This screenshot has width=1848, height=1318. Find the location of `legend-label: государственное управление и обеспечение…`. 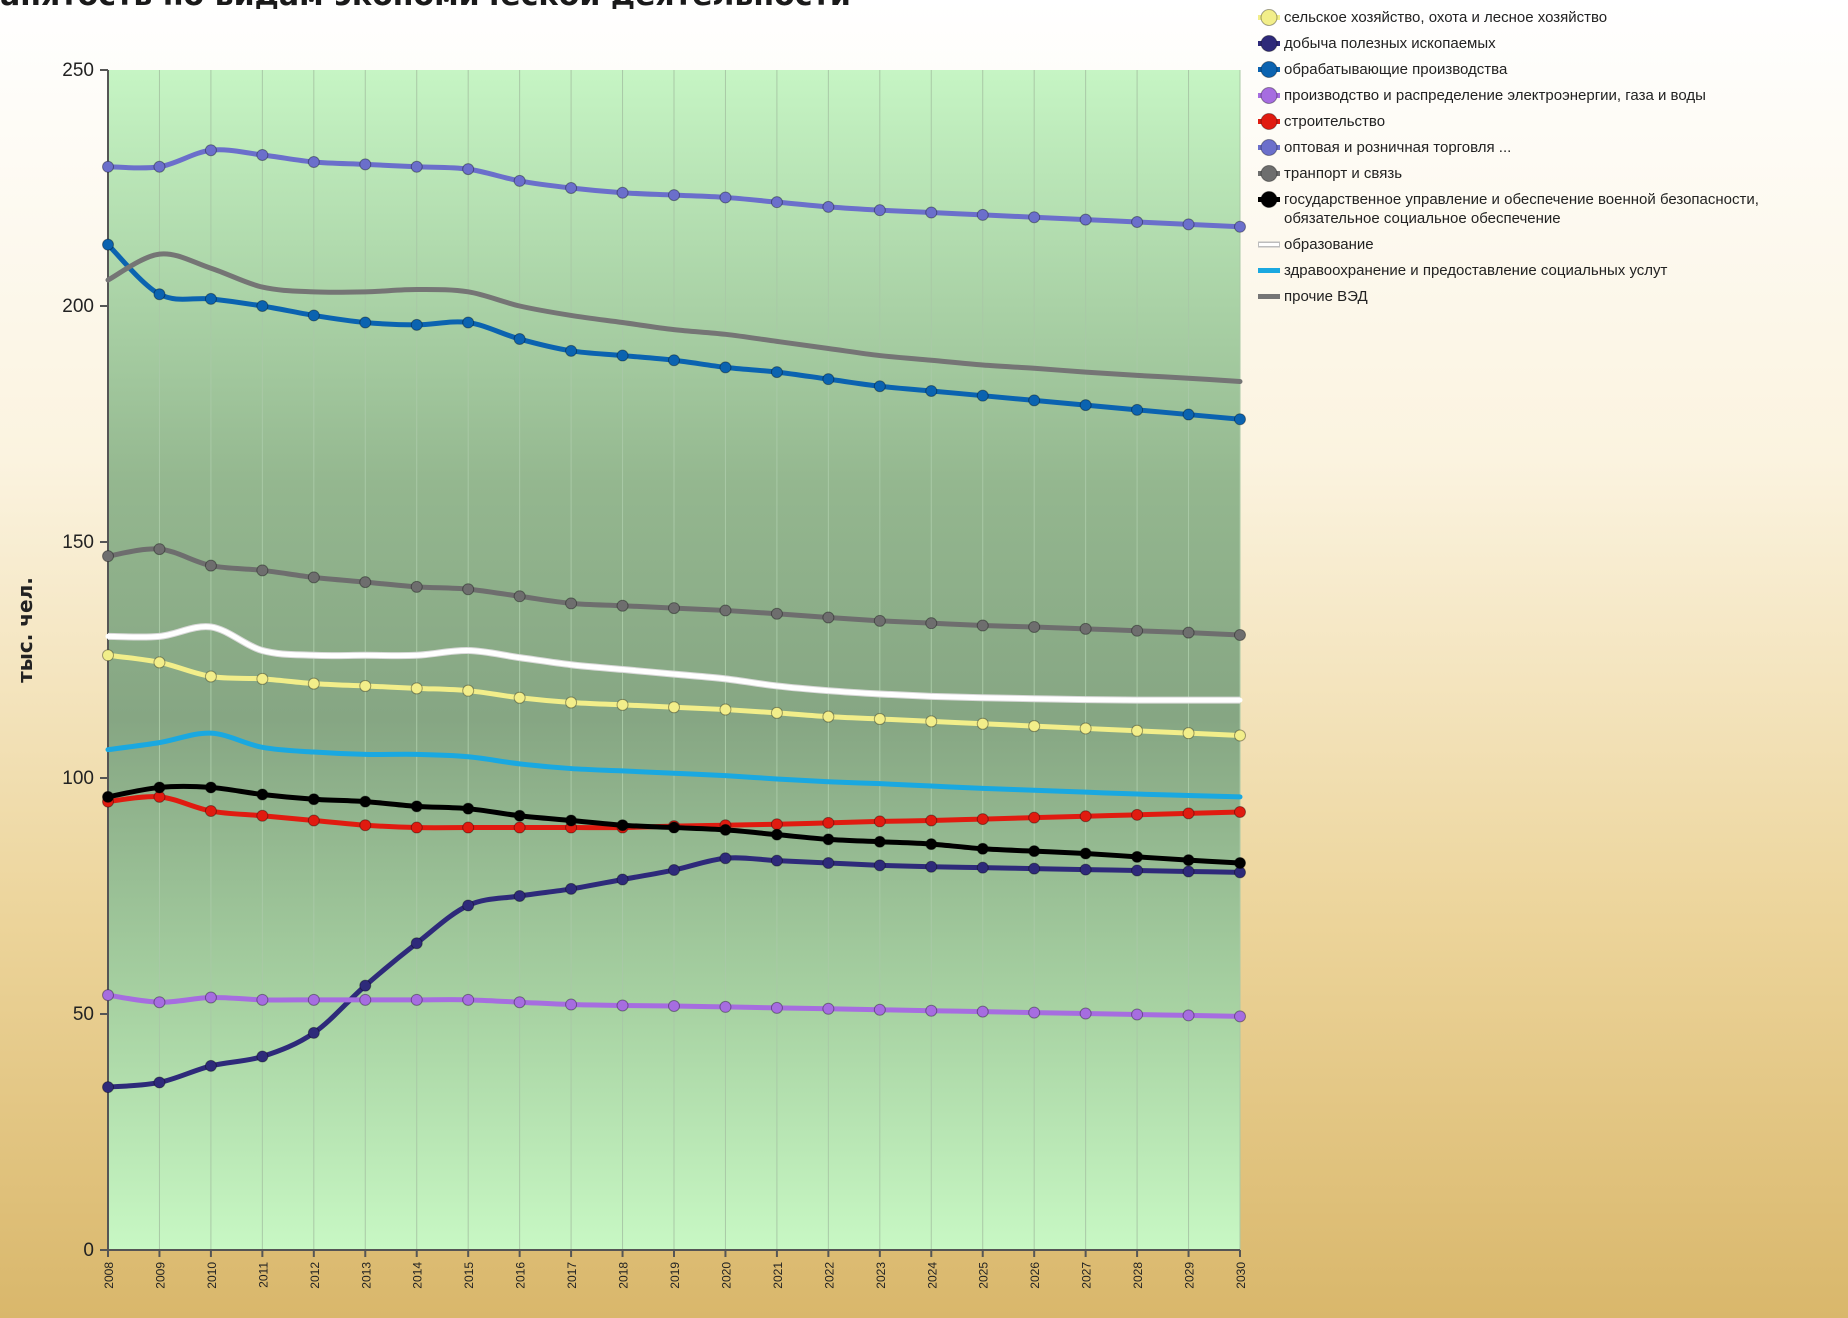

legend-label: государственное управление и обеспечение… is located at coordinates (1521, 209).